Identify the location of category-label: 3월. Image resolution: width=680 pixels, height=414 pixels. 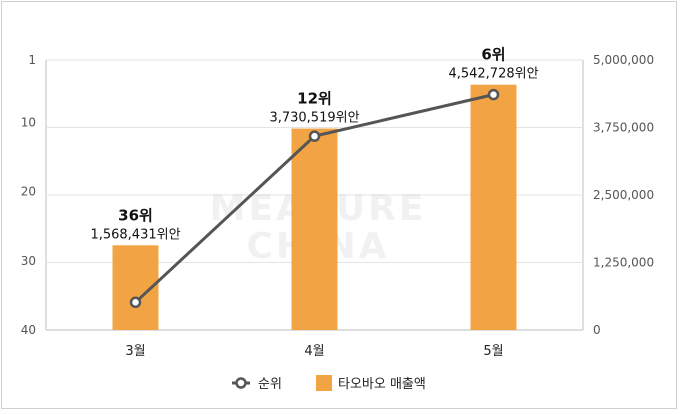
(135, 351).